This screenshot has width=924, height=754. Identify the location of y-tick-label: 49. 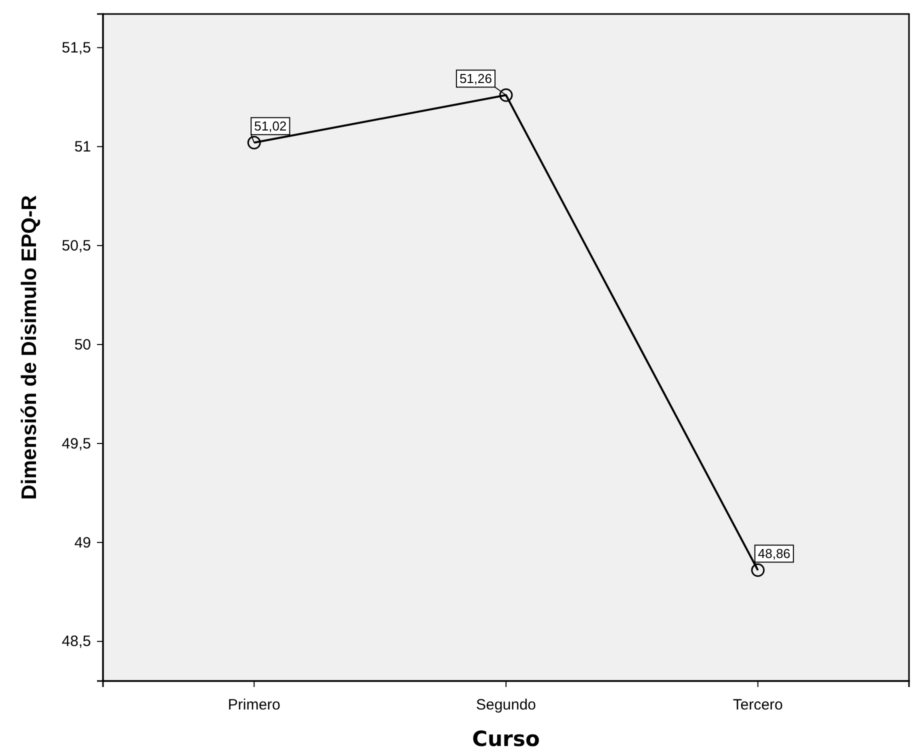
(82, 543).